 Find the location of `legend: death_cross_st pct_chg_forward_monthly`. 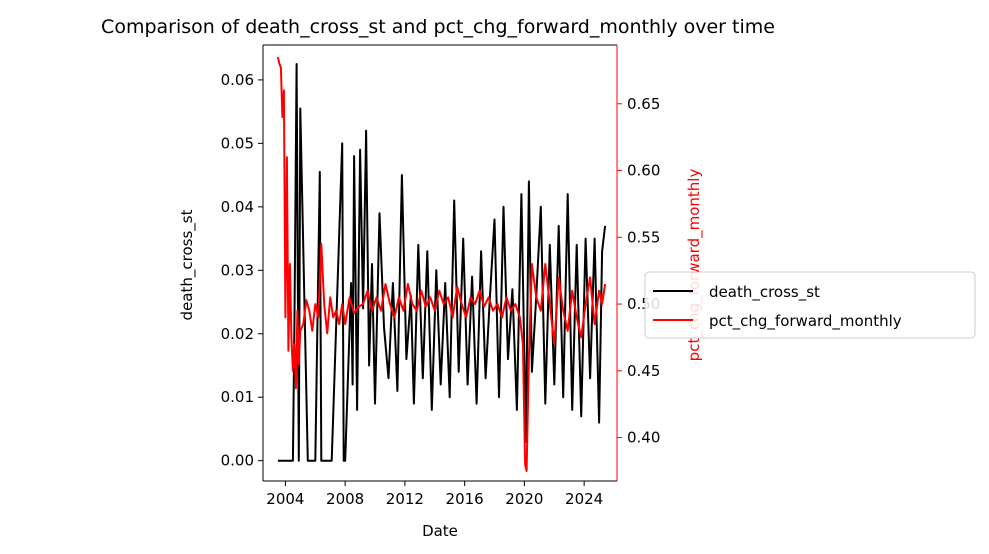

legend: death_cross_st pct_chg_forward_monthly is located at coordinates (810, 305).